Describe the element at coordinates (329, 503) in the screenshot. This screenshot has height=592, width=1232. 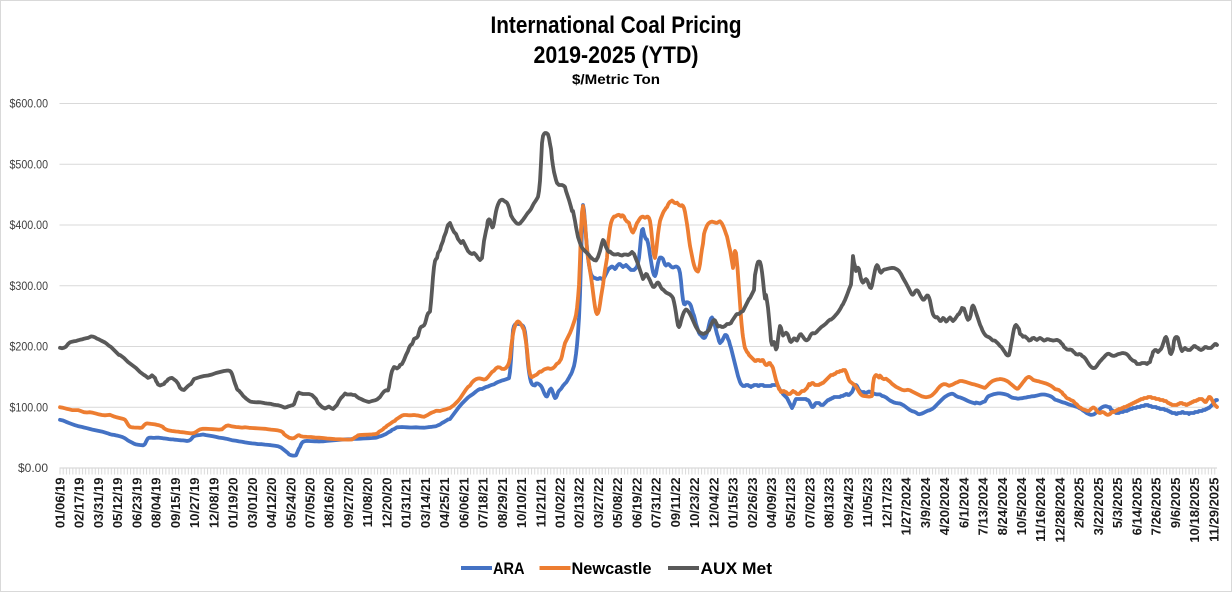
I see `svg-text: 08/16/20` at that location.